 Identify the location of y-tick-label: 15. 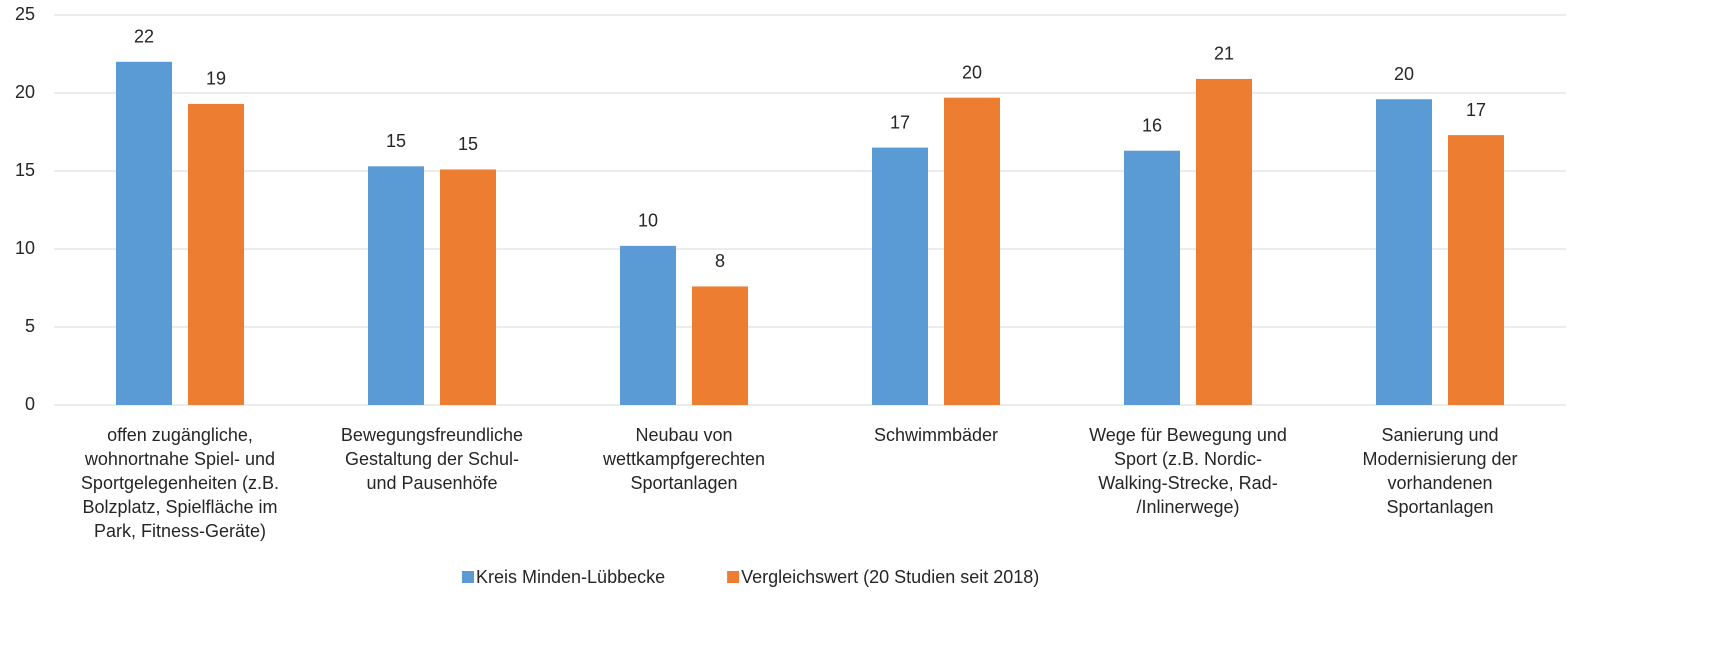
(25, 170).